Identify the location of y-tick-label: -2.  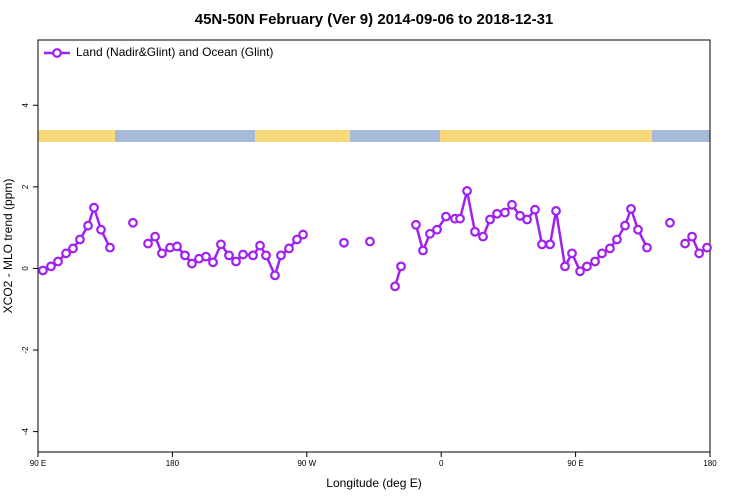
(25, 350).